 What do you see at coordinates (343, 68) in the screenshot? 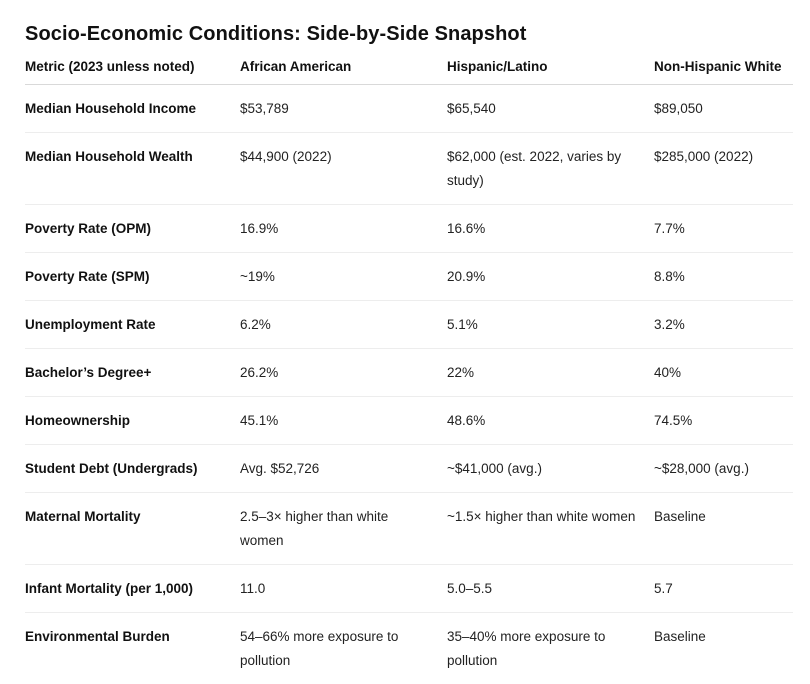
I see `header-african-american: African American` at bounding box center [343, 68].